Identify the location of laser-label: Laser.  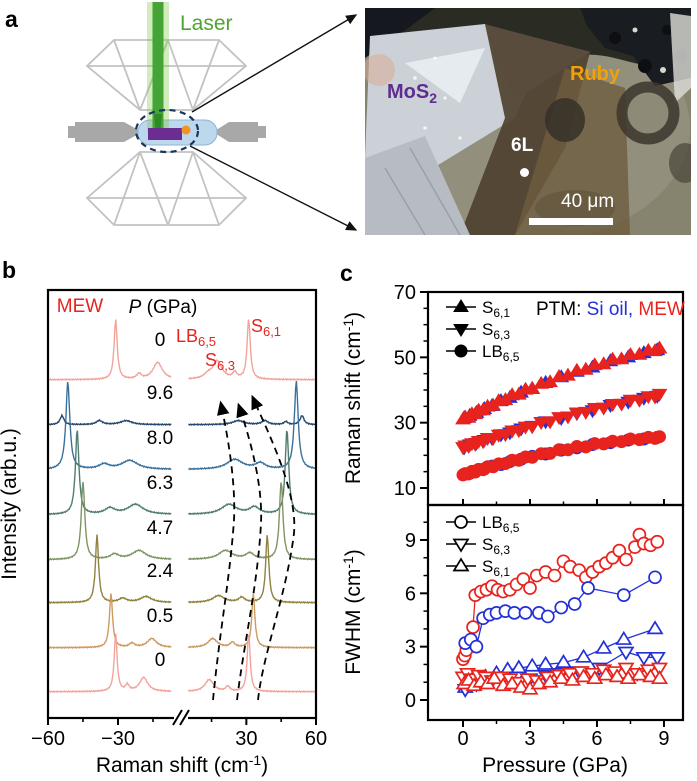
(206, 23).